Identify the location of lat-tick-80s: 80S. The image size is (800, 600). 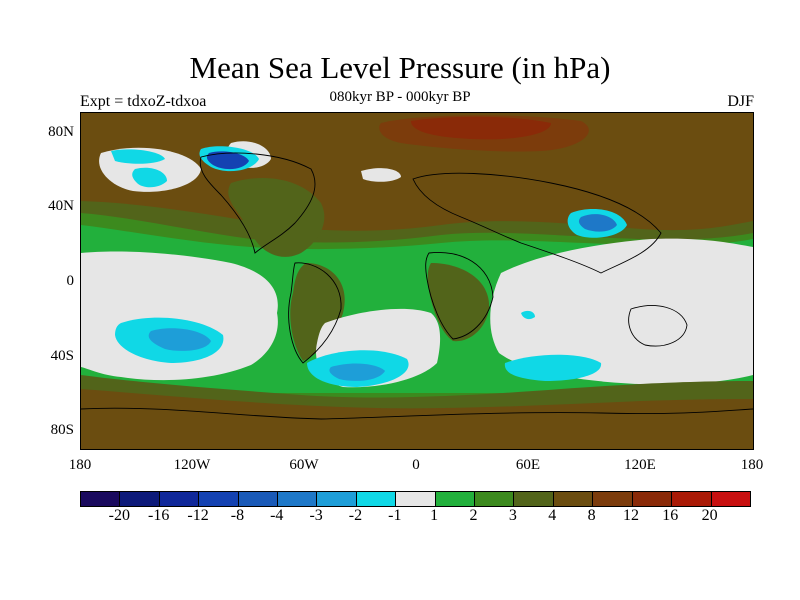
(62, 430).